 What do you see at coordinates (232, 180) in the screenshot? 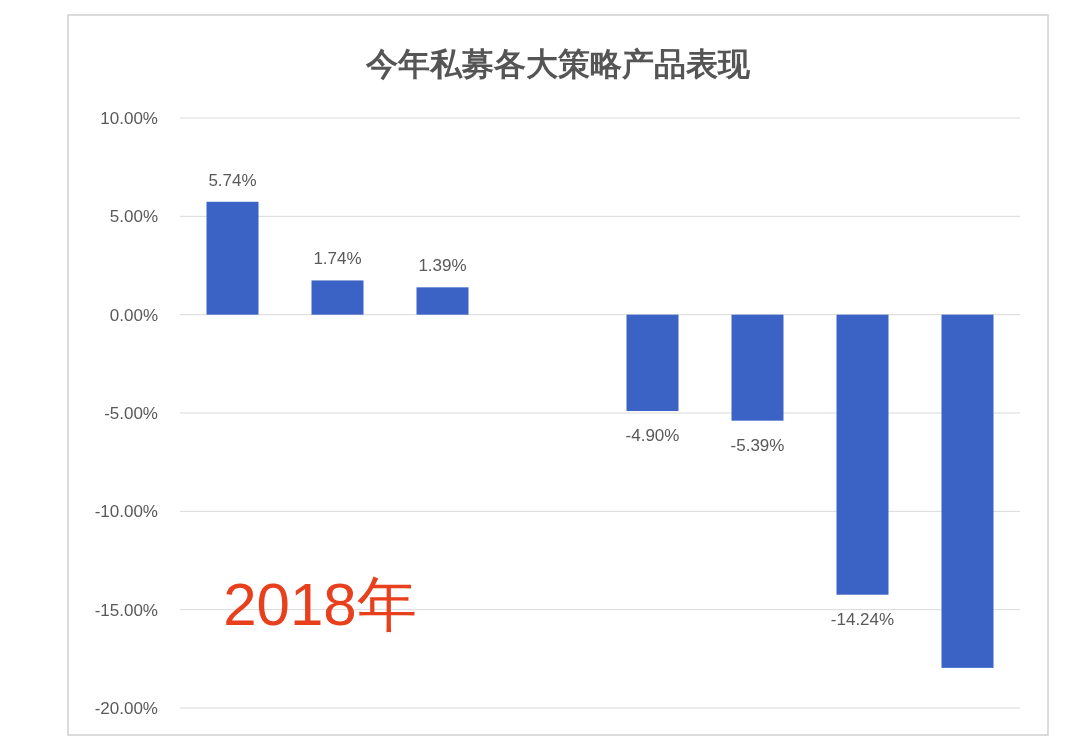
I see `data-label: 5.74%` at bounding box center [232, 180].